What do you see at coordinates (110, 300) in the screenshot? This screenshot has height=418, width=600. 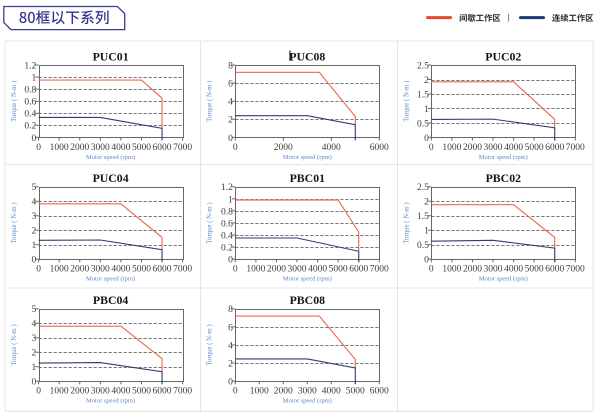 I see `svg-text: PBC04` at bounding box center [110, 300].